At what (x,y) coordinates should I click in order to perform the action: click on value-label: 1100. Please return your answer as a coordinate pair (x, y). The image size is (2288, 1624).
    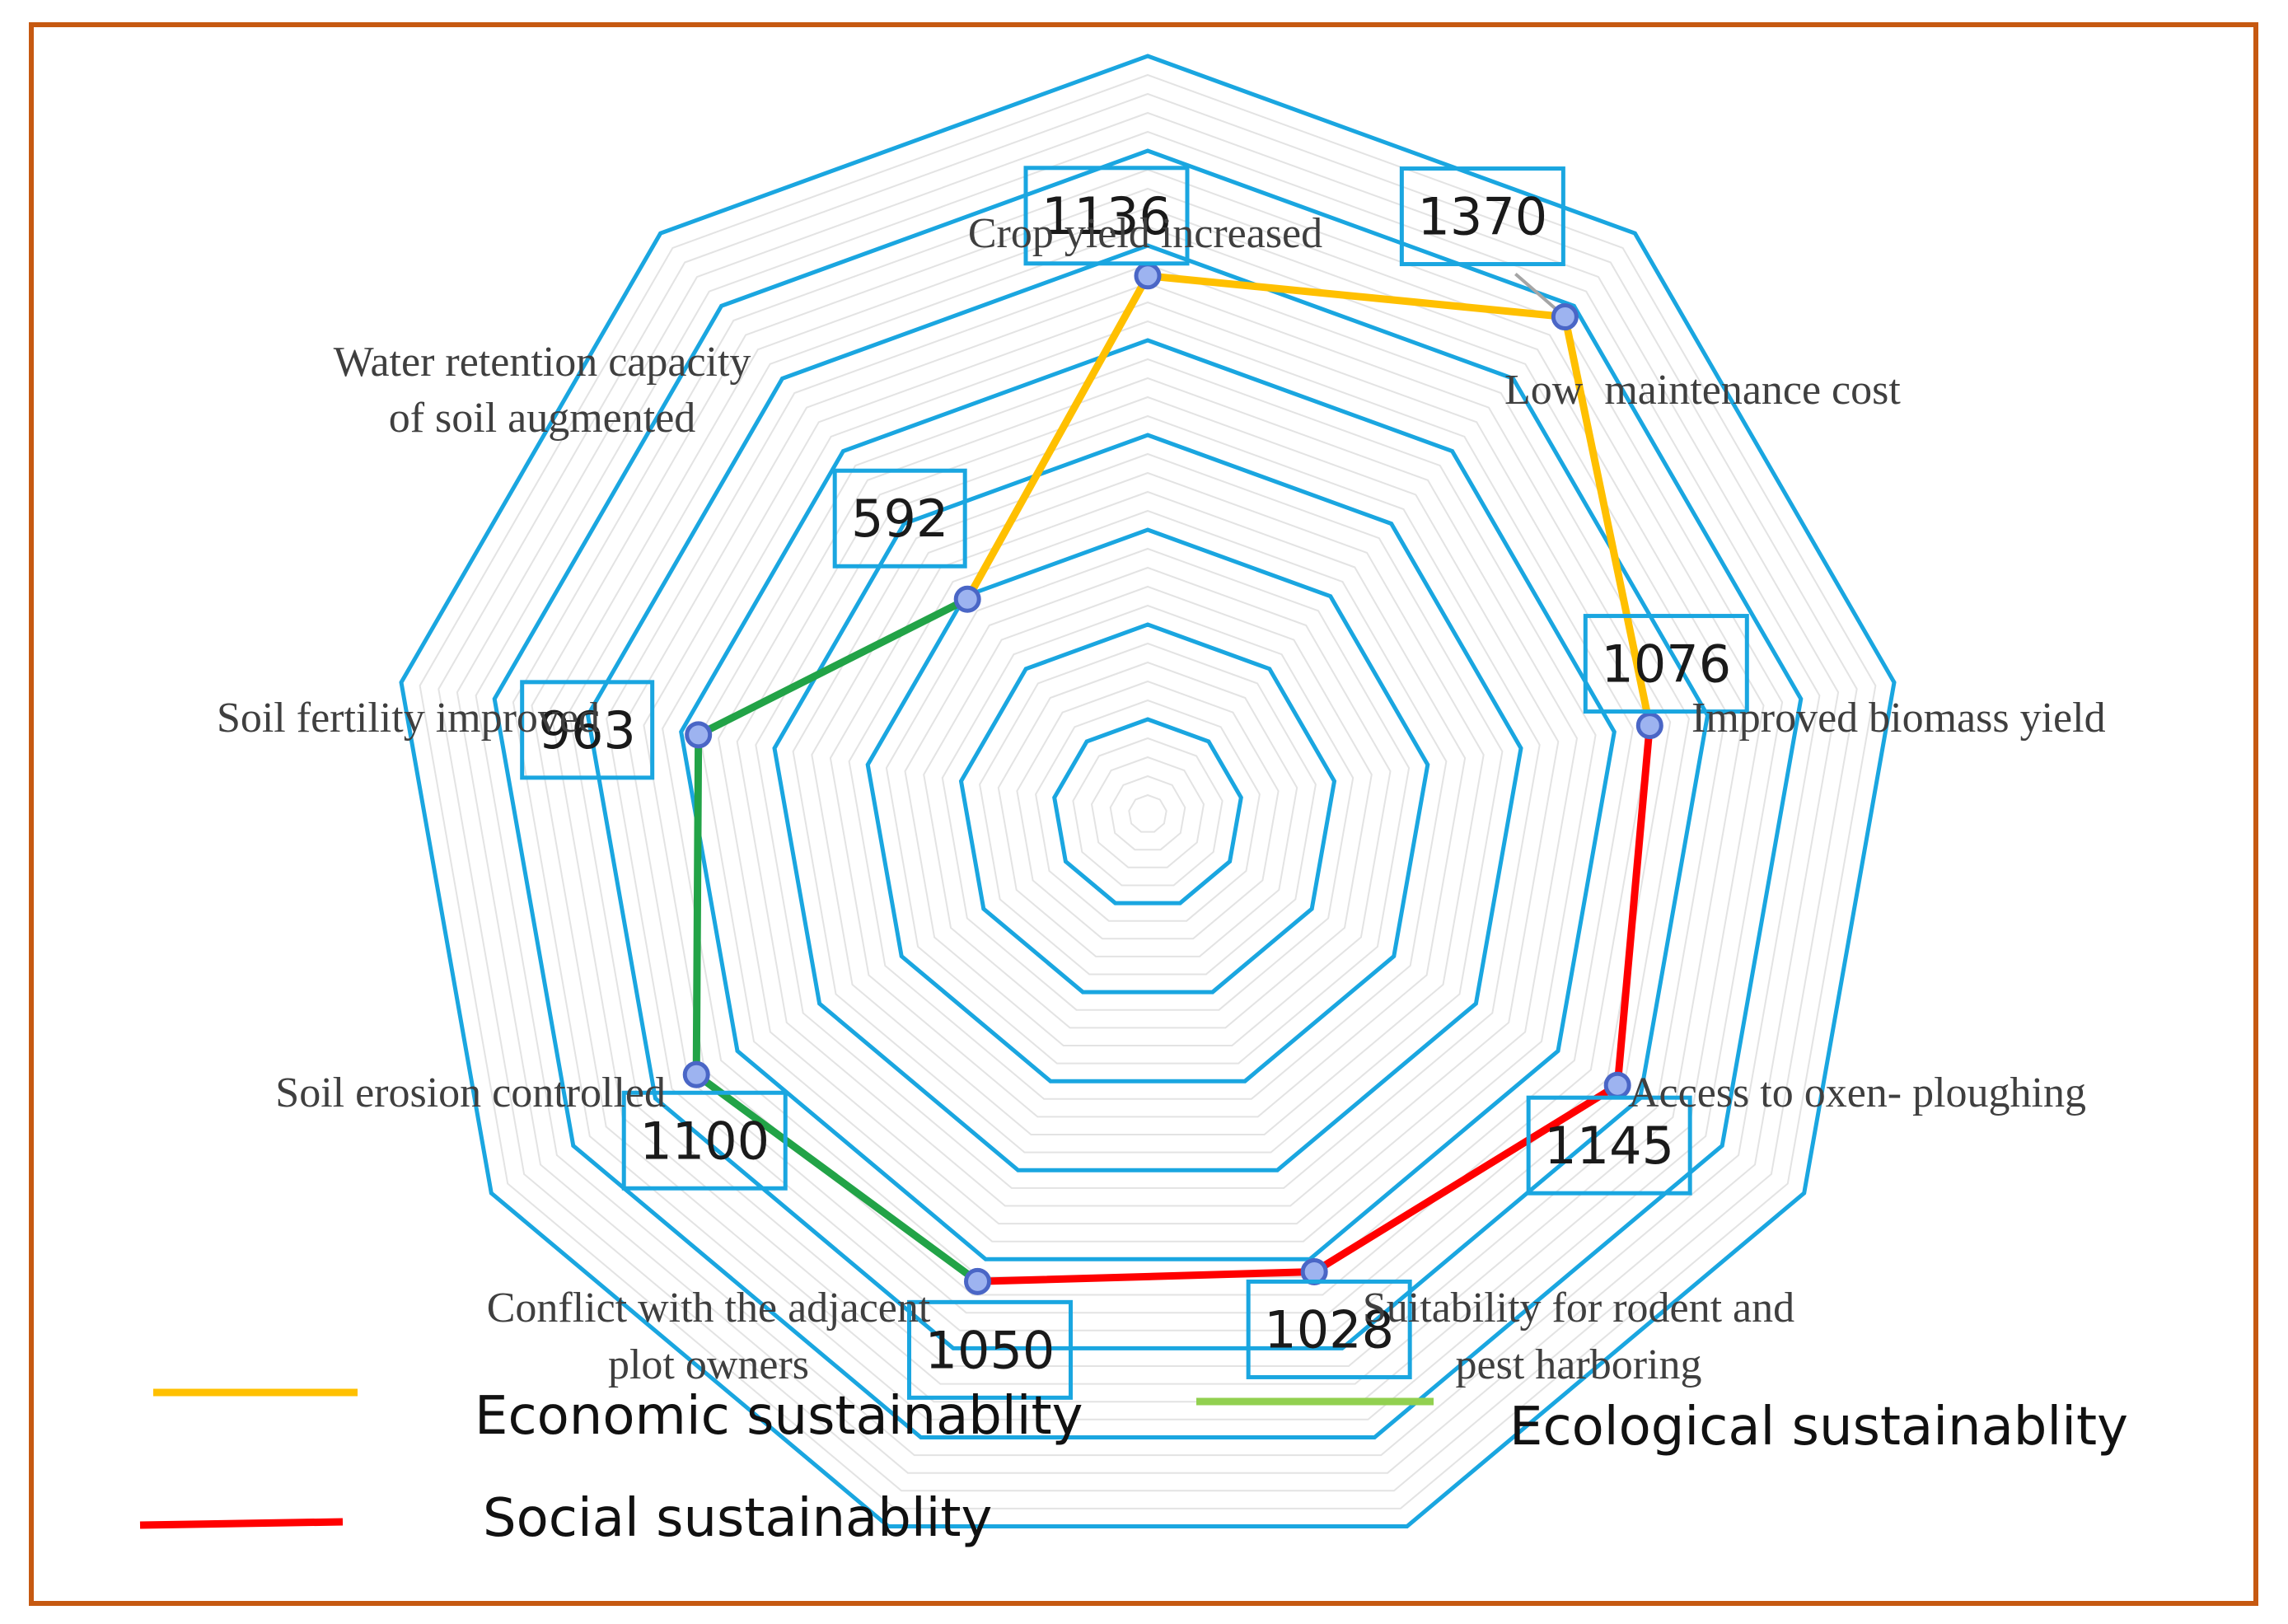
    Looking at the image, I should click on (704, 1141).